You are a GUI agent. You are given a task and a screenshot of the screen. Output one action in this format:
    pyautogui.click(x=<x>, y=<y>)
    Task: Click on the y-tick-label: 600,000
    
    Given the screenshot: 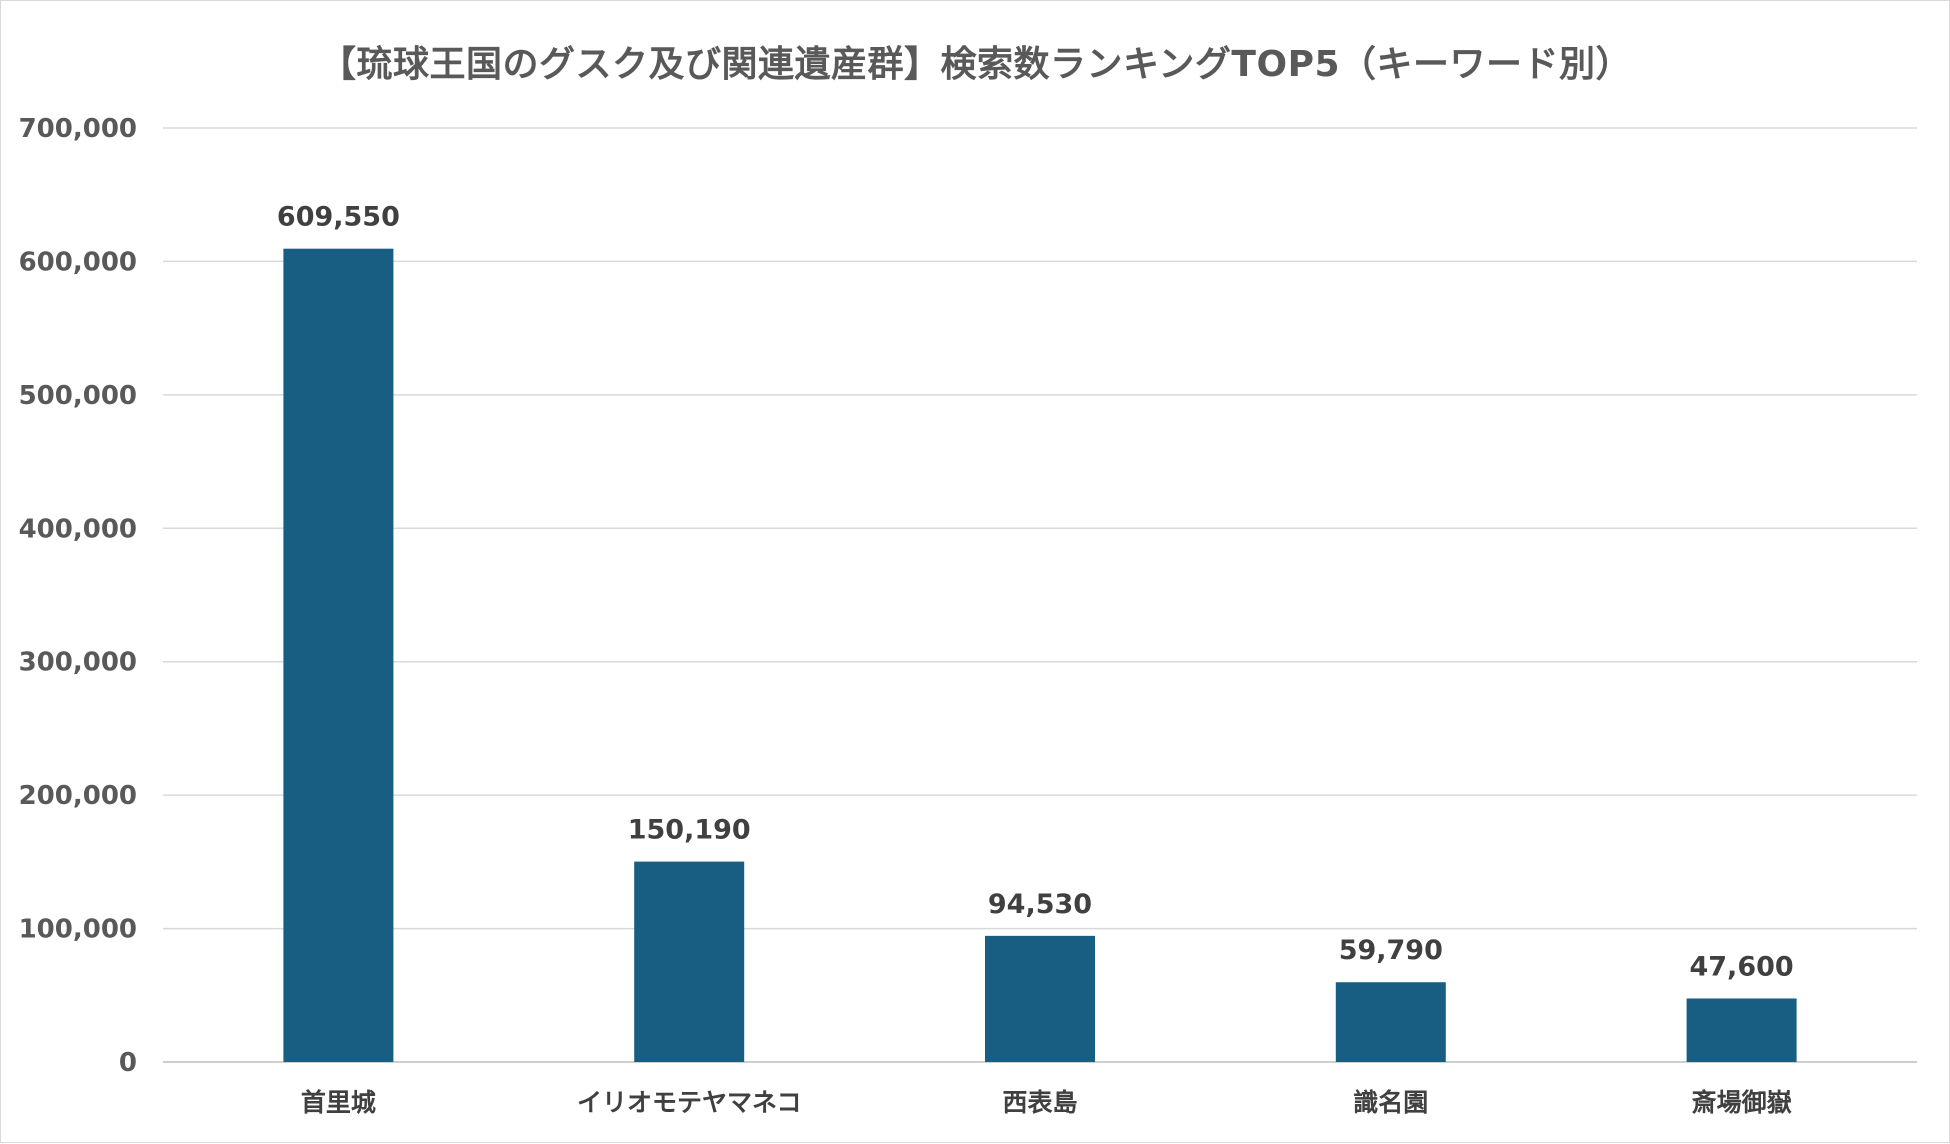 What is the action you would take?
    pyautogui.click(x=78, y=262)
    